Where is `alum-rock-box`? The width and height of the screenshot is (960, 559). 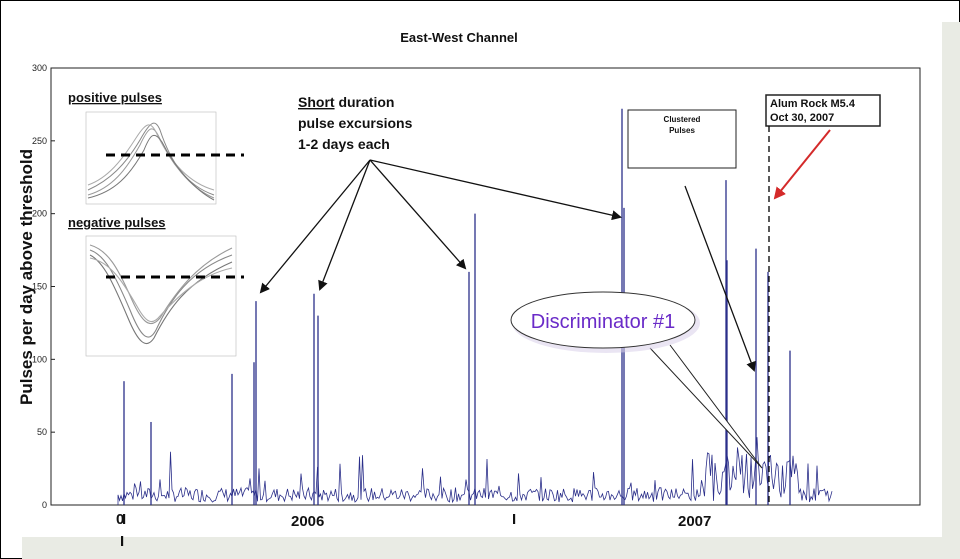 alum-rock-box is located at coordinates (823, 110).